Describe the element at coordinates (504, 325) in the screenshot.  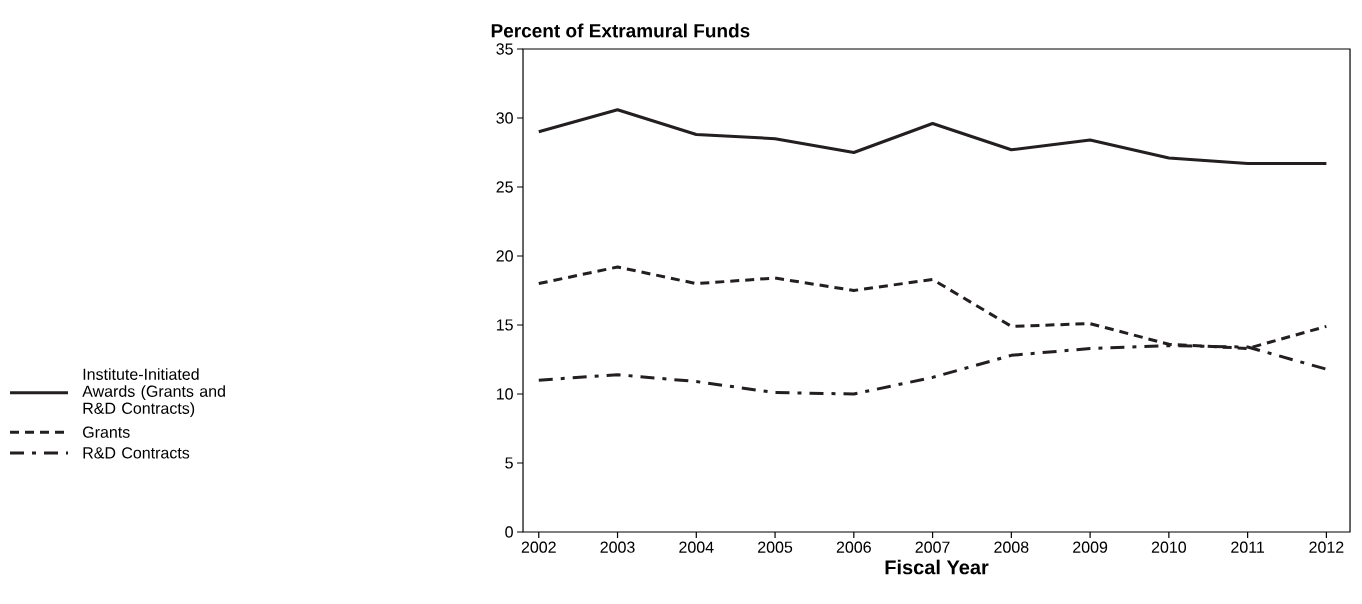
I see `y-tick-label: 15` at that location.